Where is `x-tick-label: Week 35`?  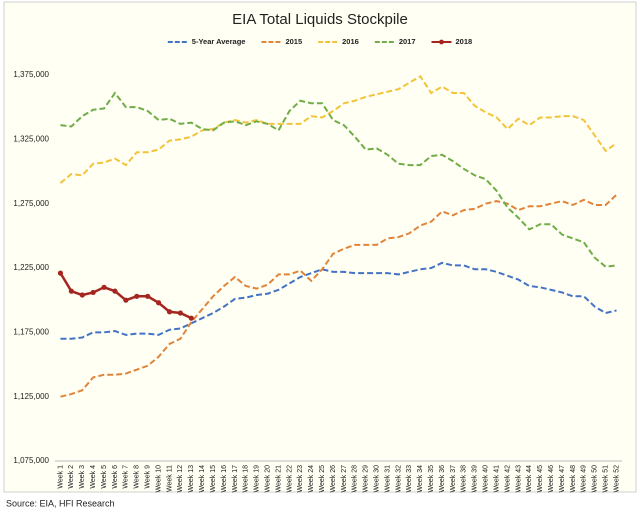 x-tick-label: Week 35 is located at coordinates (431, 479).